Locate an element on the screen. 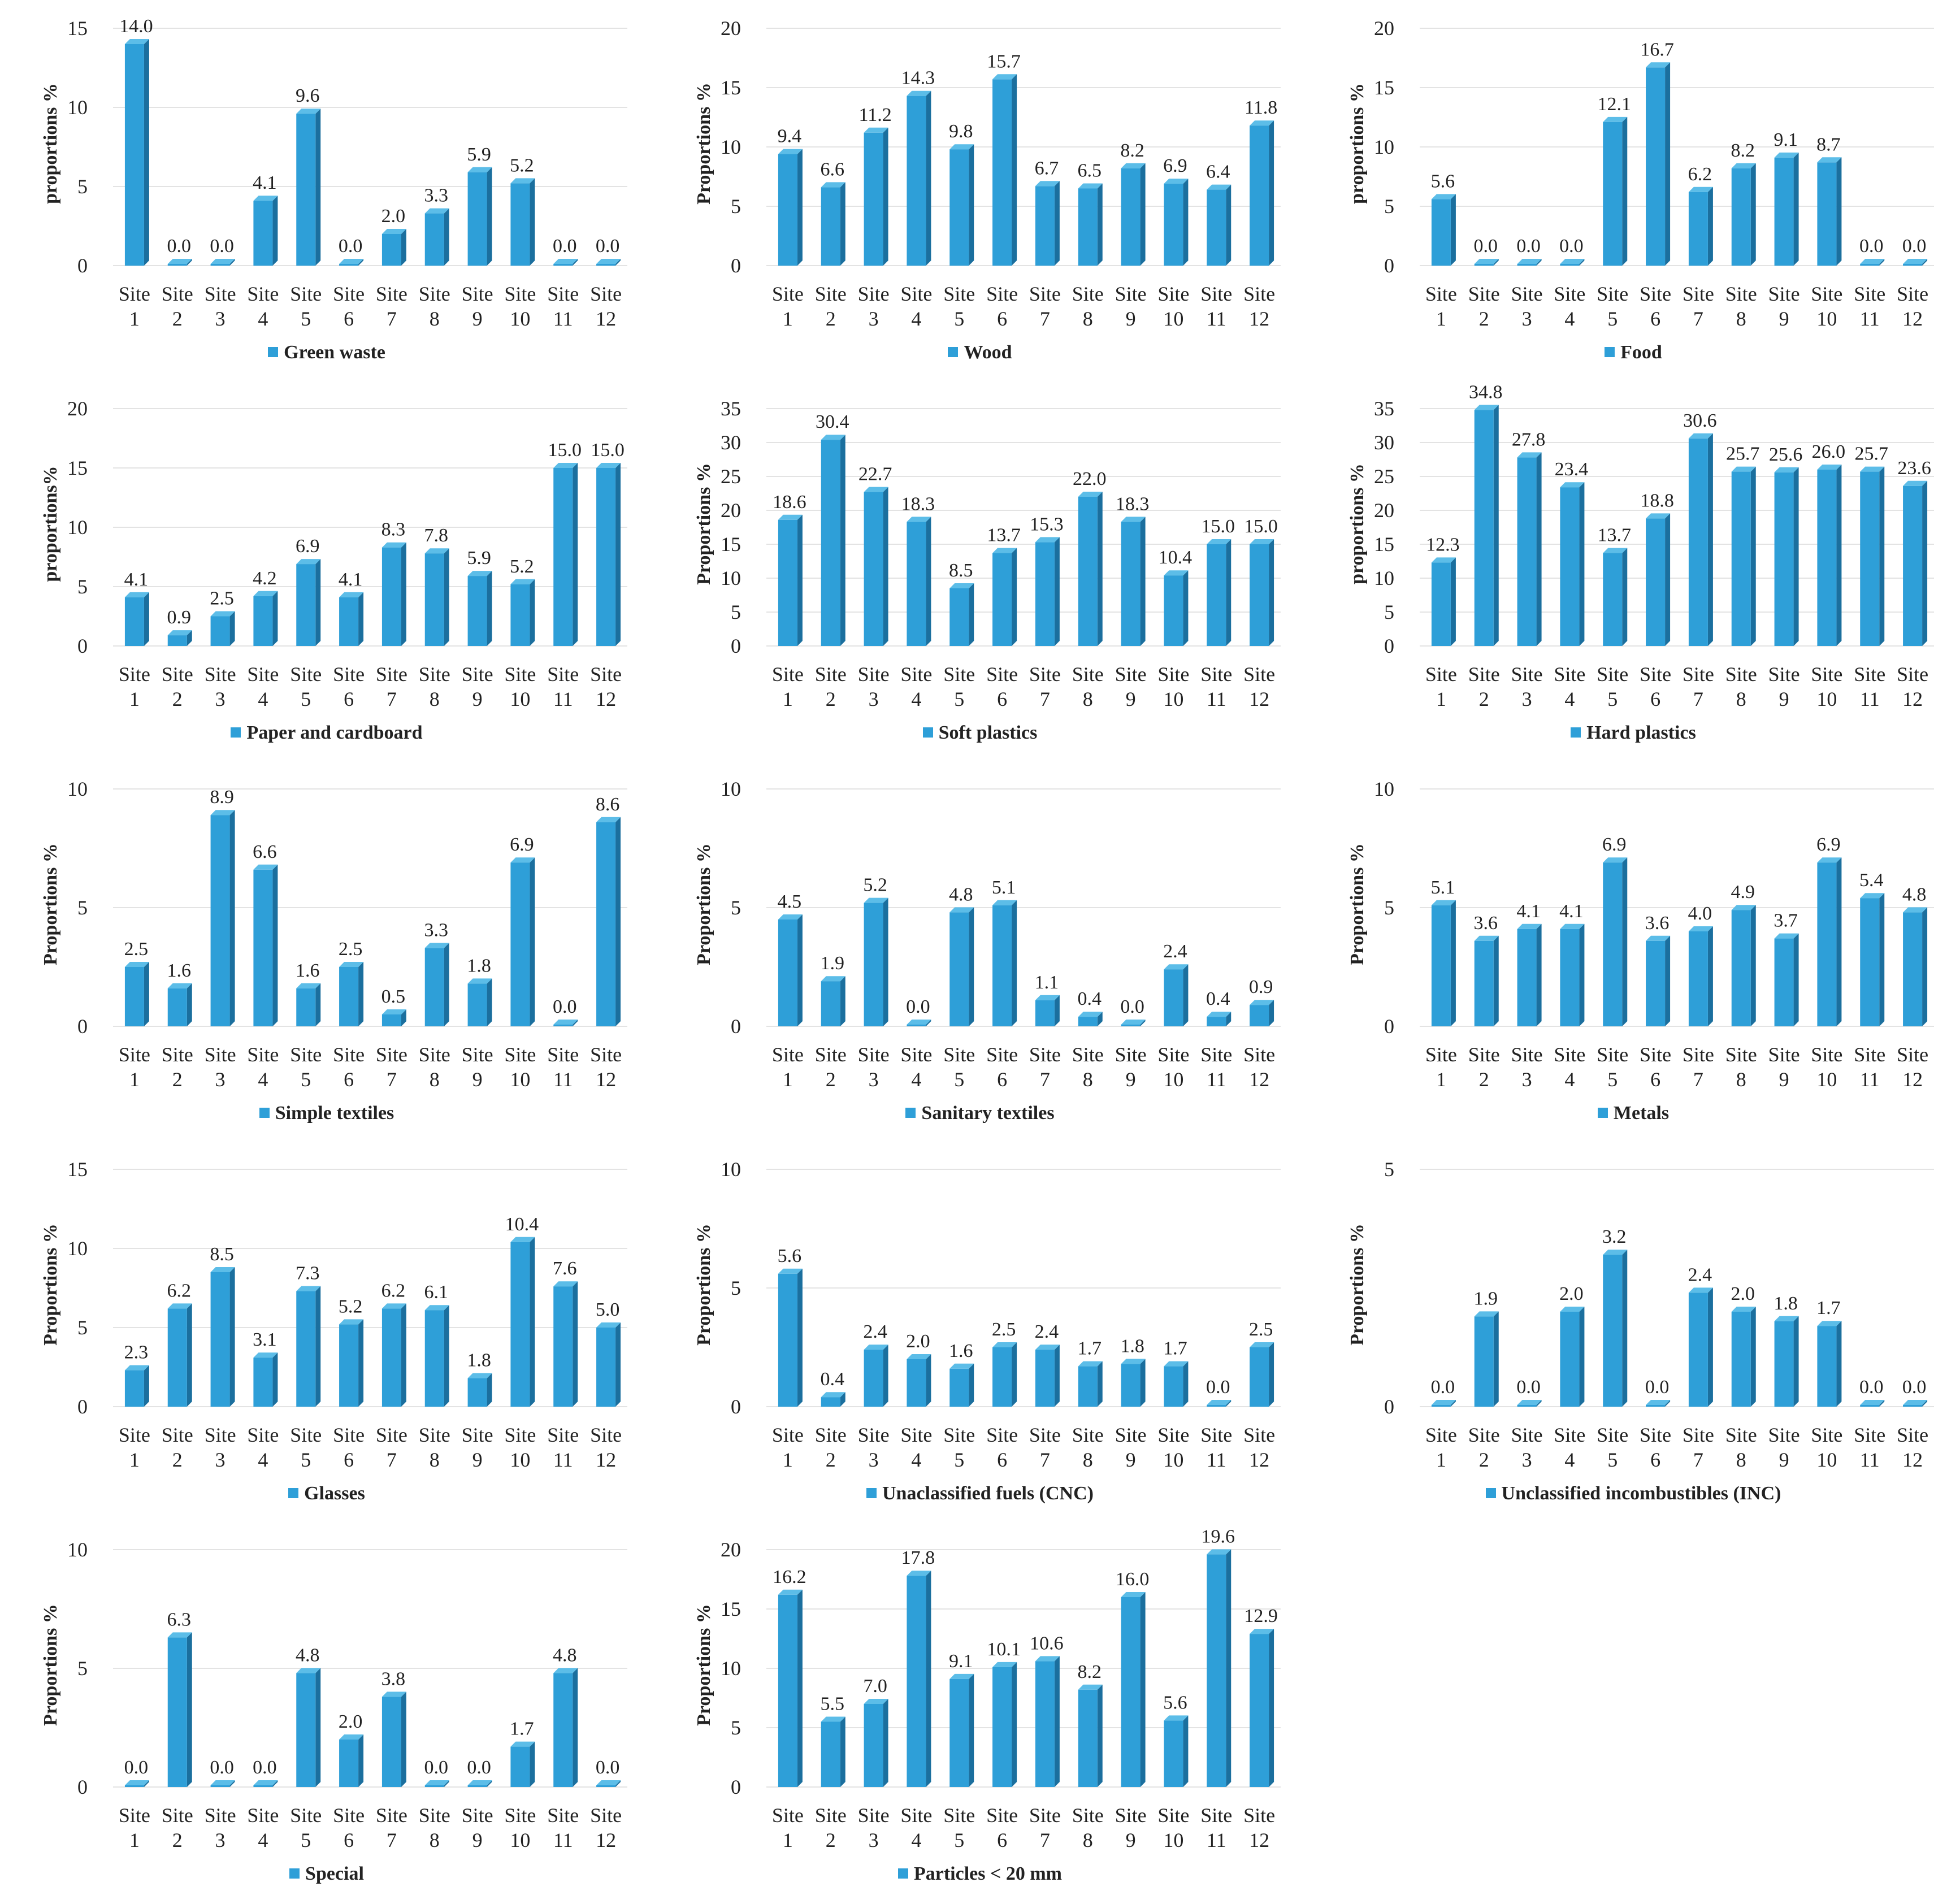  y-tick-label: 10 is located at coordinates (1384, 147).